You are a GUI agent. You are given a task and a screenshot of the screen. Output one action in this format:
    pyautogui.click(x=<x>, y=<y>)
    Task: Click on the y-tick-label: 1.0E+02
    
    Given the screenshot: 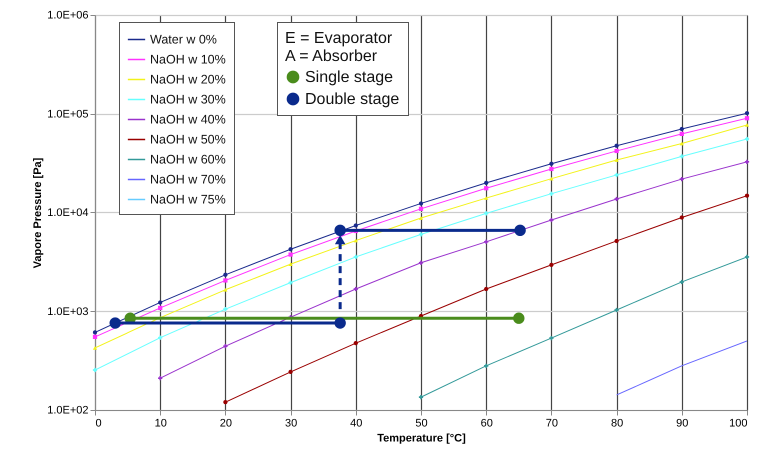 What is the action you would take?
    pyautogui.click(x=67, y=410)
    